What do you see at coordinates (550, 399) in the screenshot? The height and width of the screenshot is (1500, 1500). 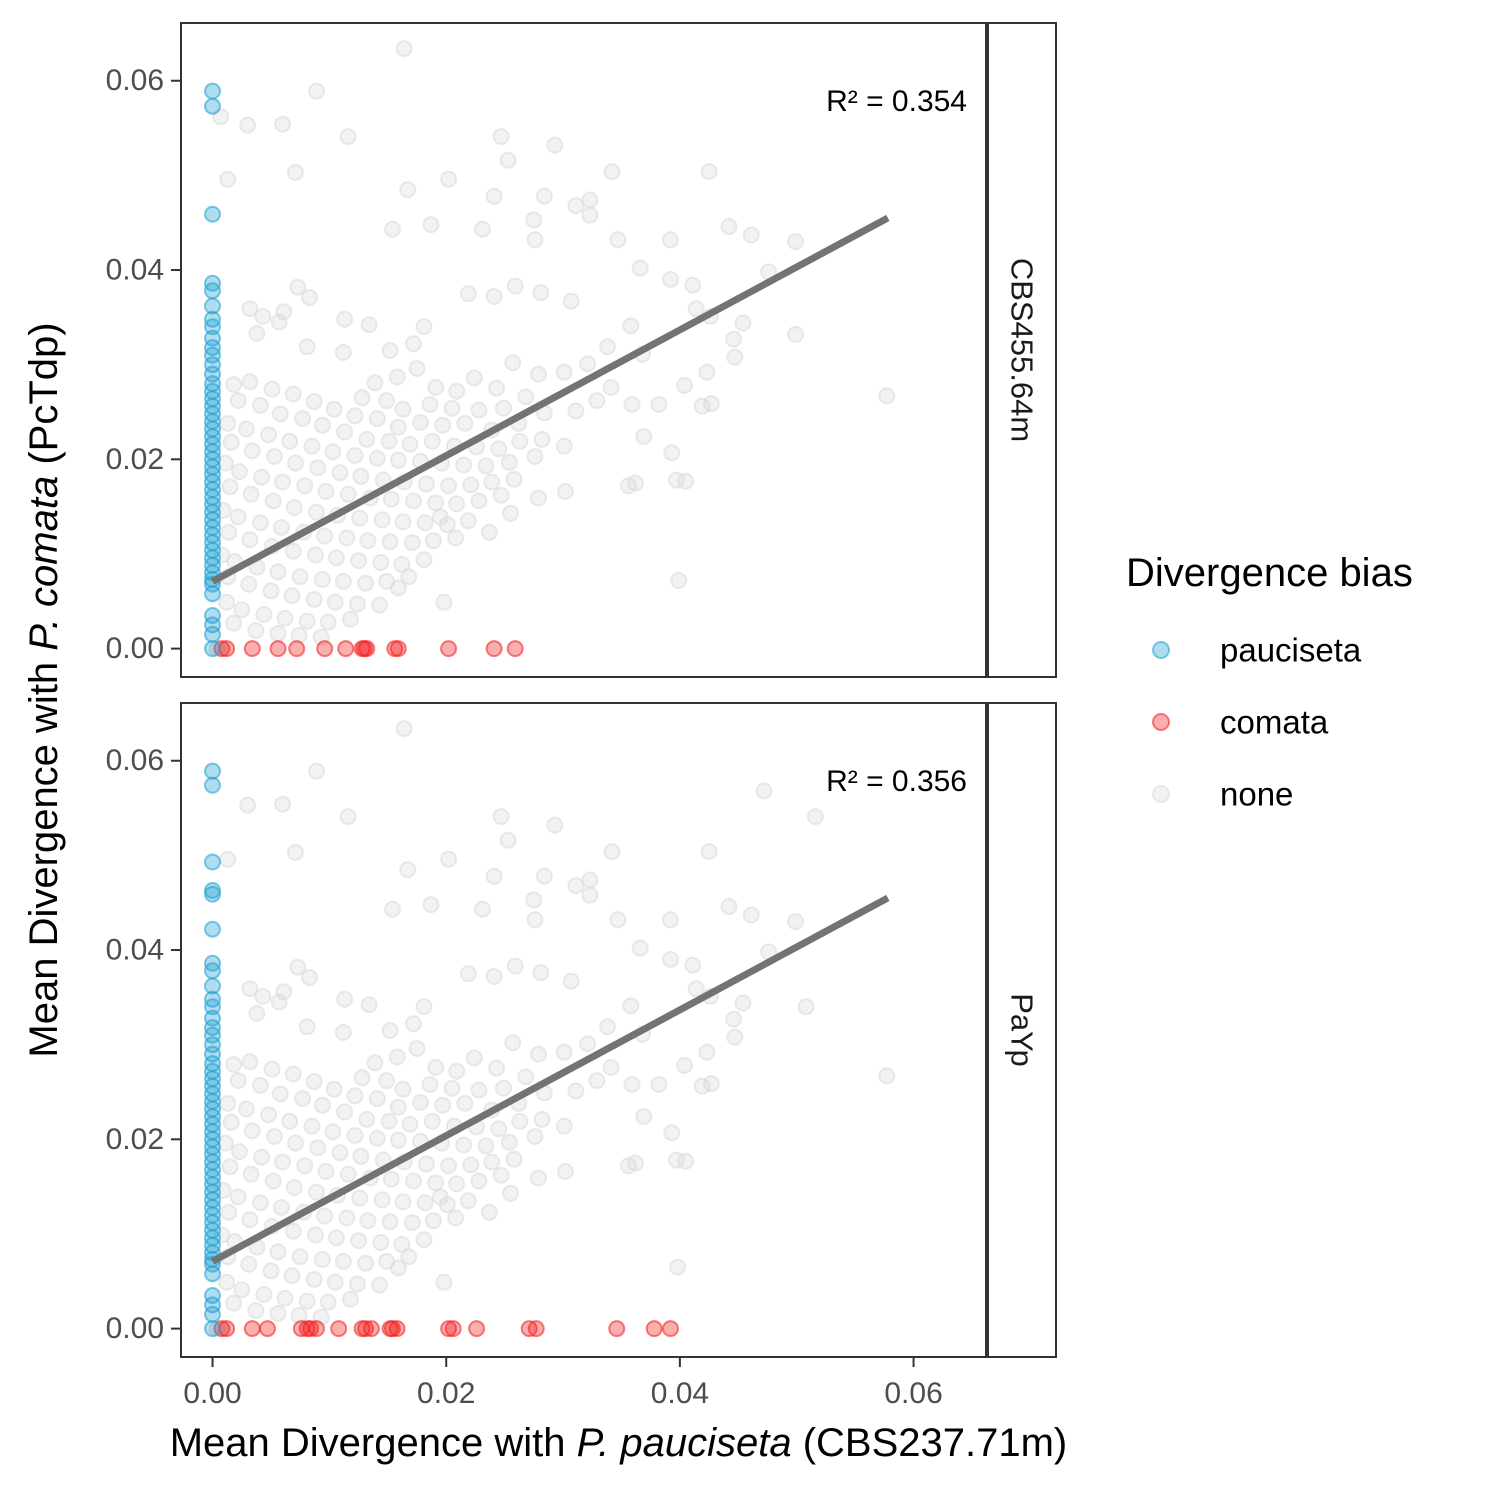 I see `regression-line` at bounding box center [550, 399].